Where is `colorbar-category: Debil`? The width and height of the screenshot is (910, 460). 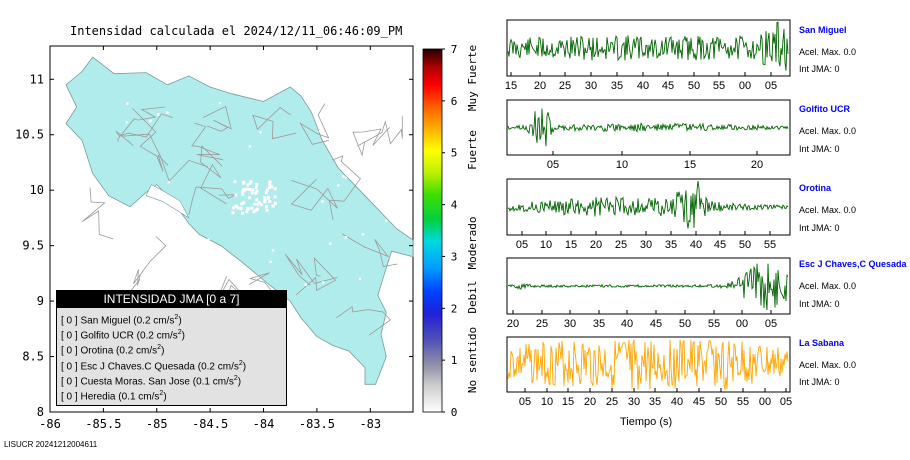
colorbar-category: Debil is located at coordinates (472, 296).